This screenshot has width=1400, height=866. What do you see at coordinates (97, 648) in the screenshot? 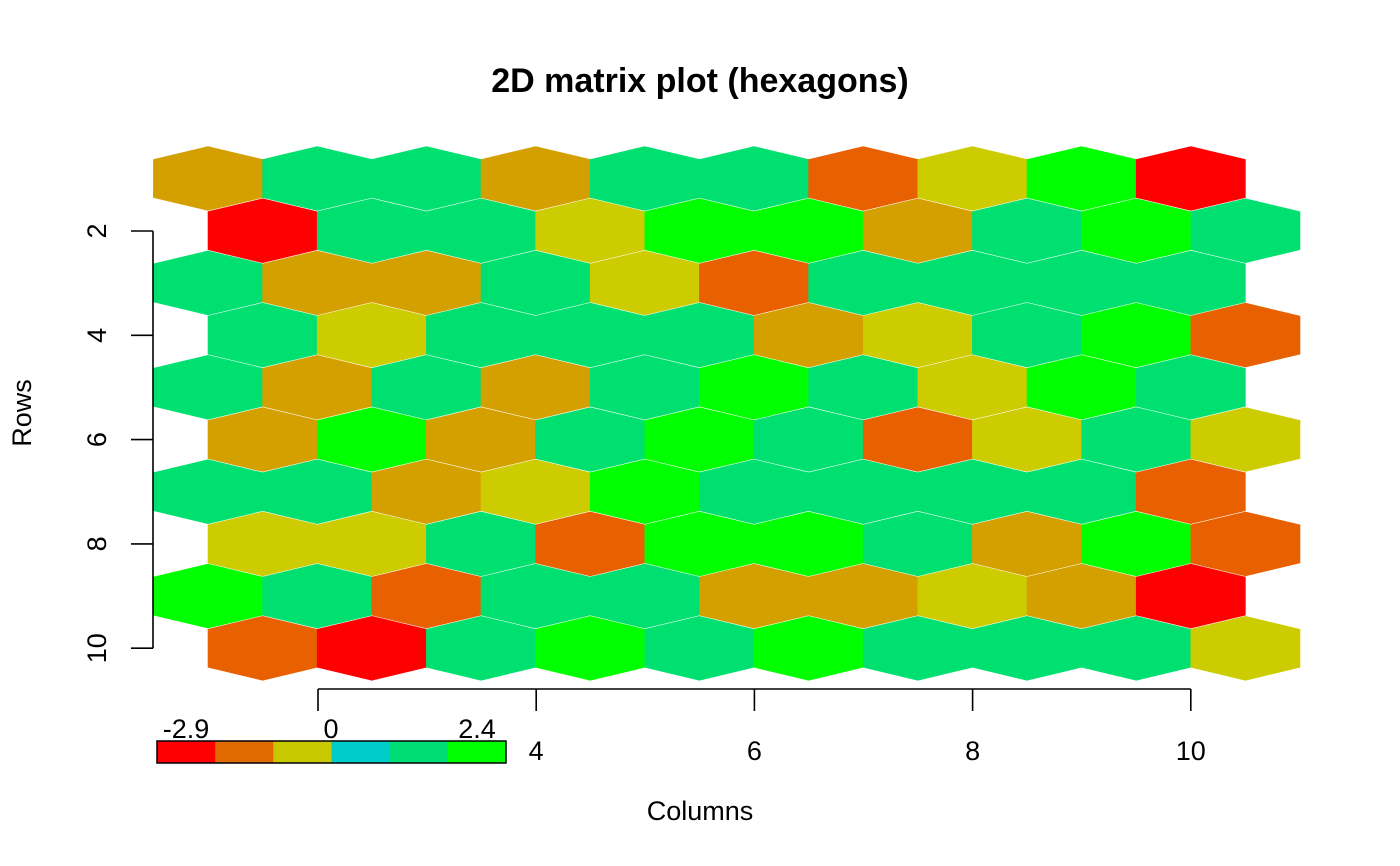
I see `y-tick-label: 10` at bounding box center [97, 648].